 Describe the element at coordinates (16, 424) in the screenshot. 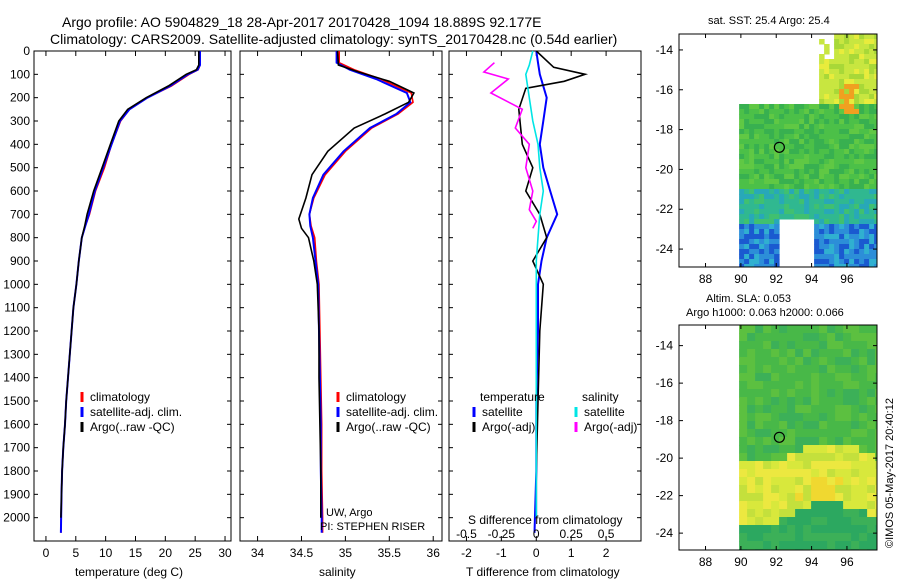

I see `temperature-profile-ytick-label: 1600` at that location.